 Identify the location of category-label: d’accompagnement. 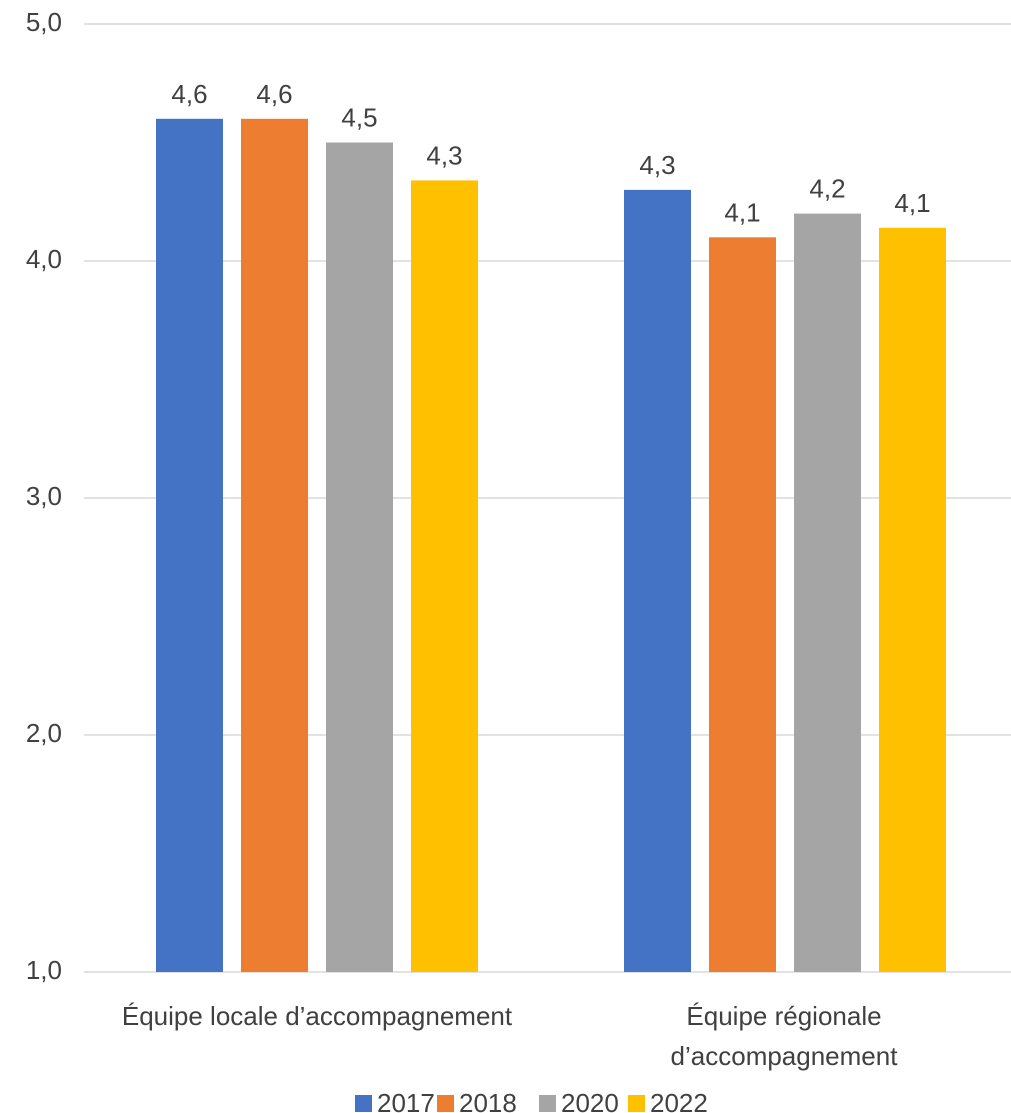
(785, 1056).